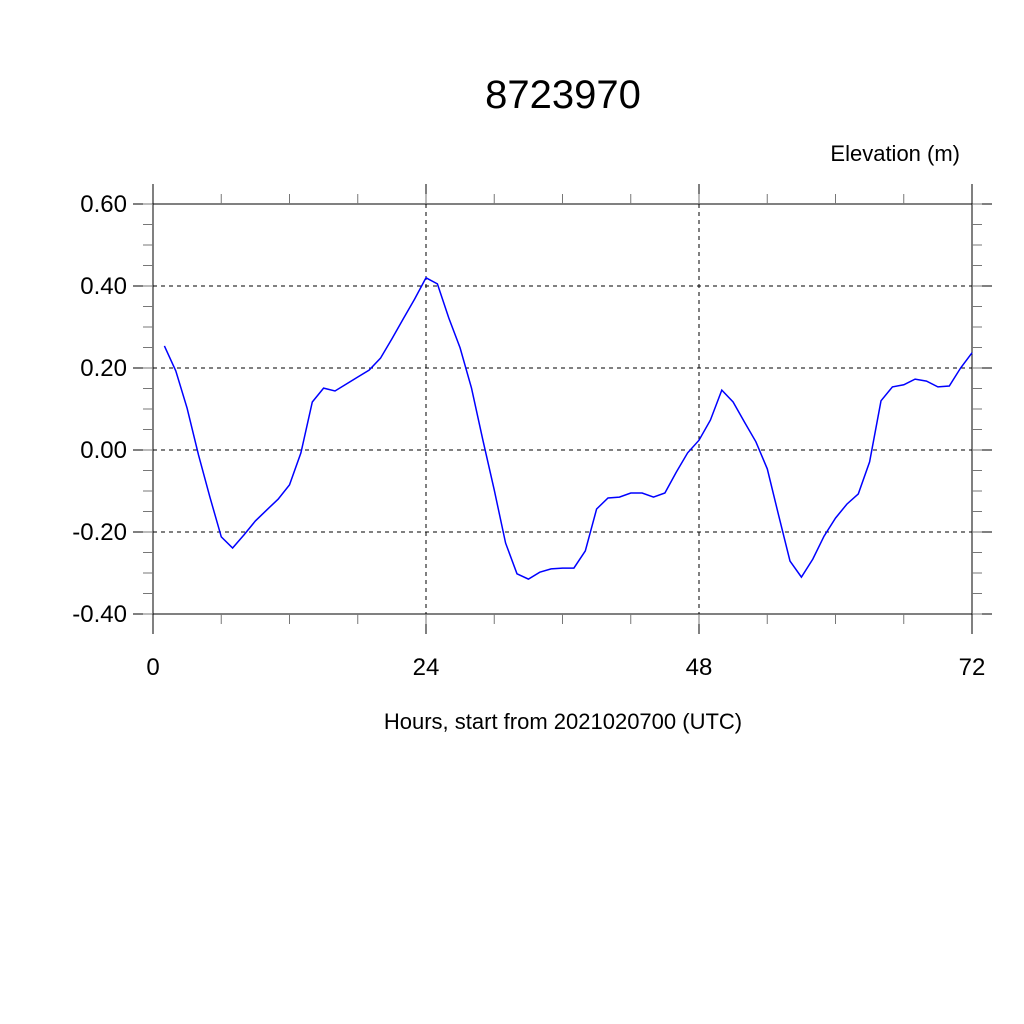 The width and height of the screenshot is (1024, 1024). I want to click on chart-title: 8723970, so click(563, 95).